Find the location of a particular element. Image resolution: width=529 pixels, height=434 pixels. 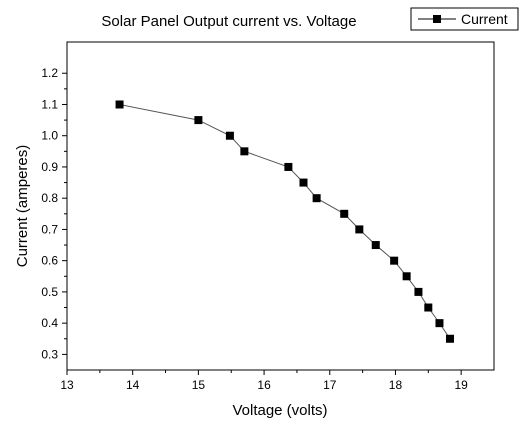

y-tick-label: 0.8 is located at coordinates (49, 198).